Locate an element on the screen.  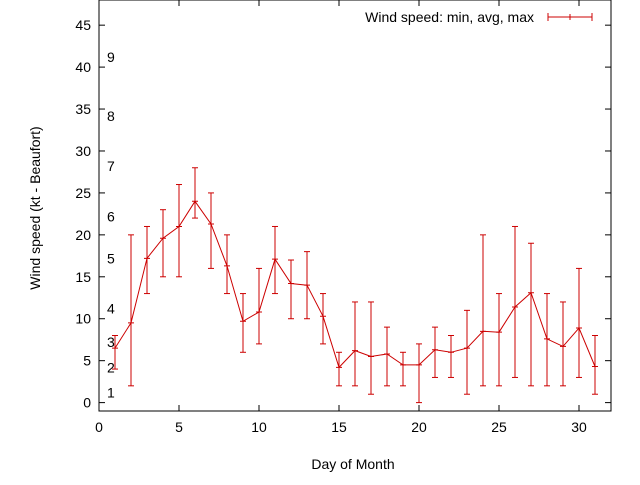
beaufort-label: 4 is located at coordinates (111, 309).